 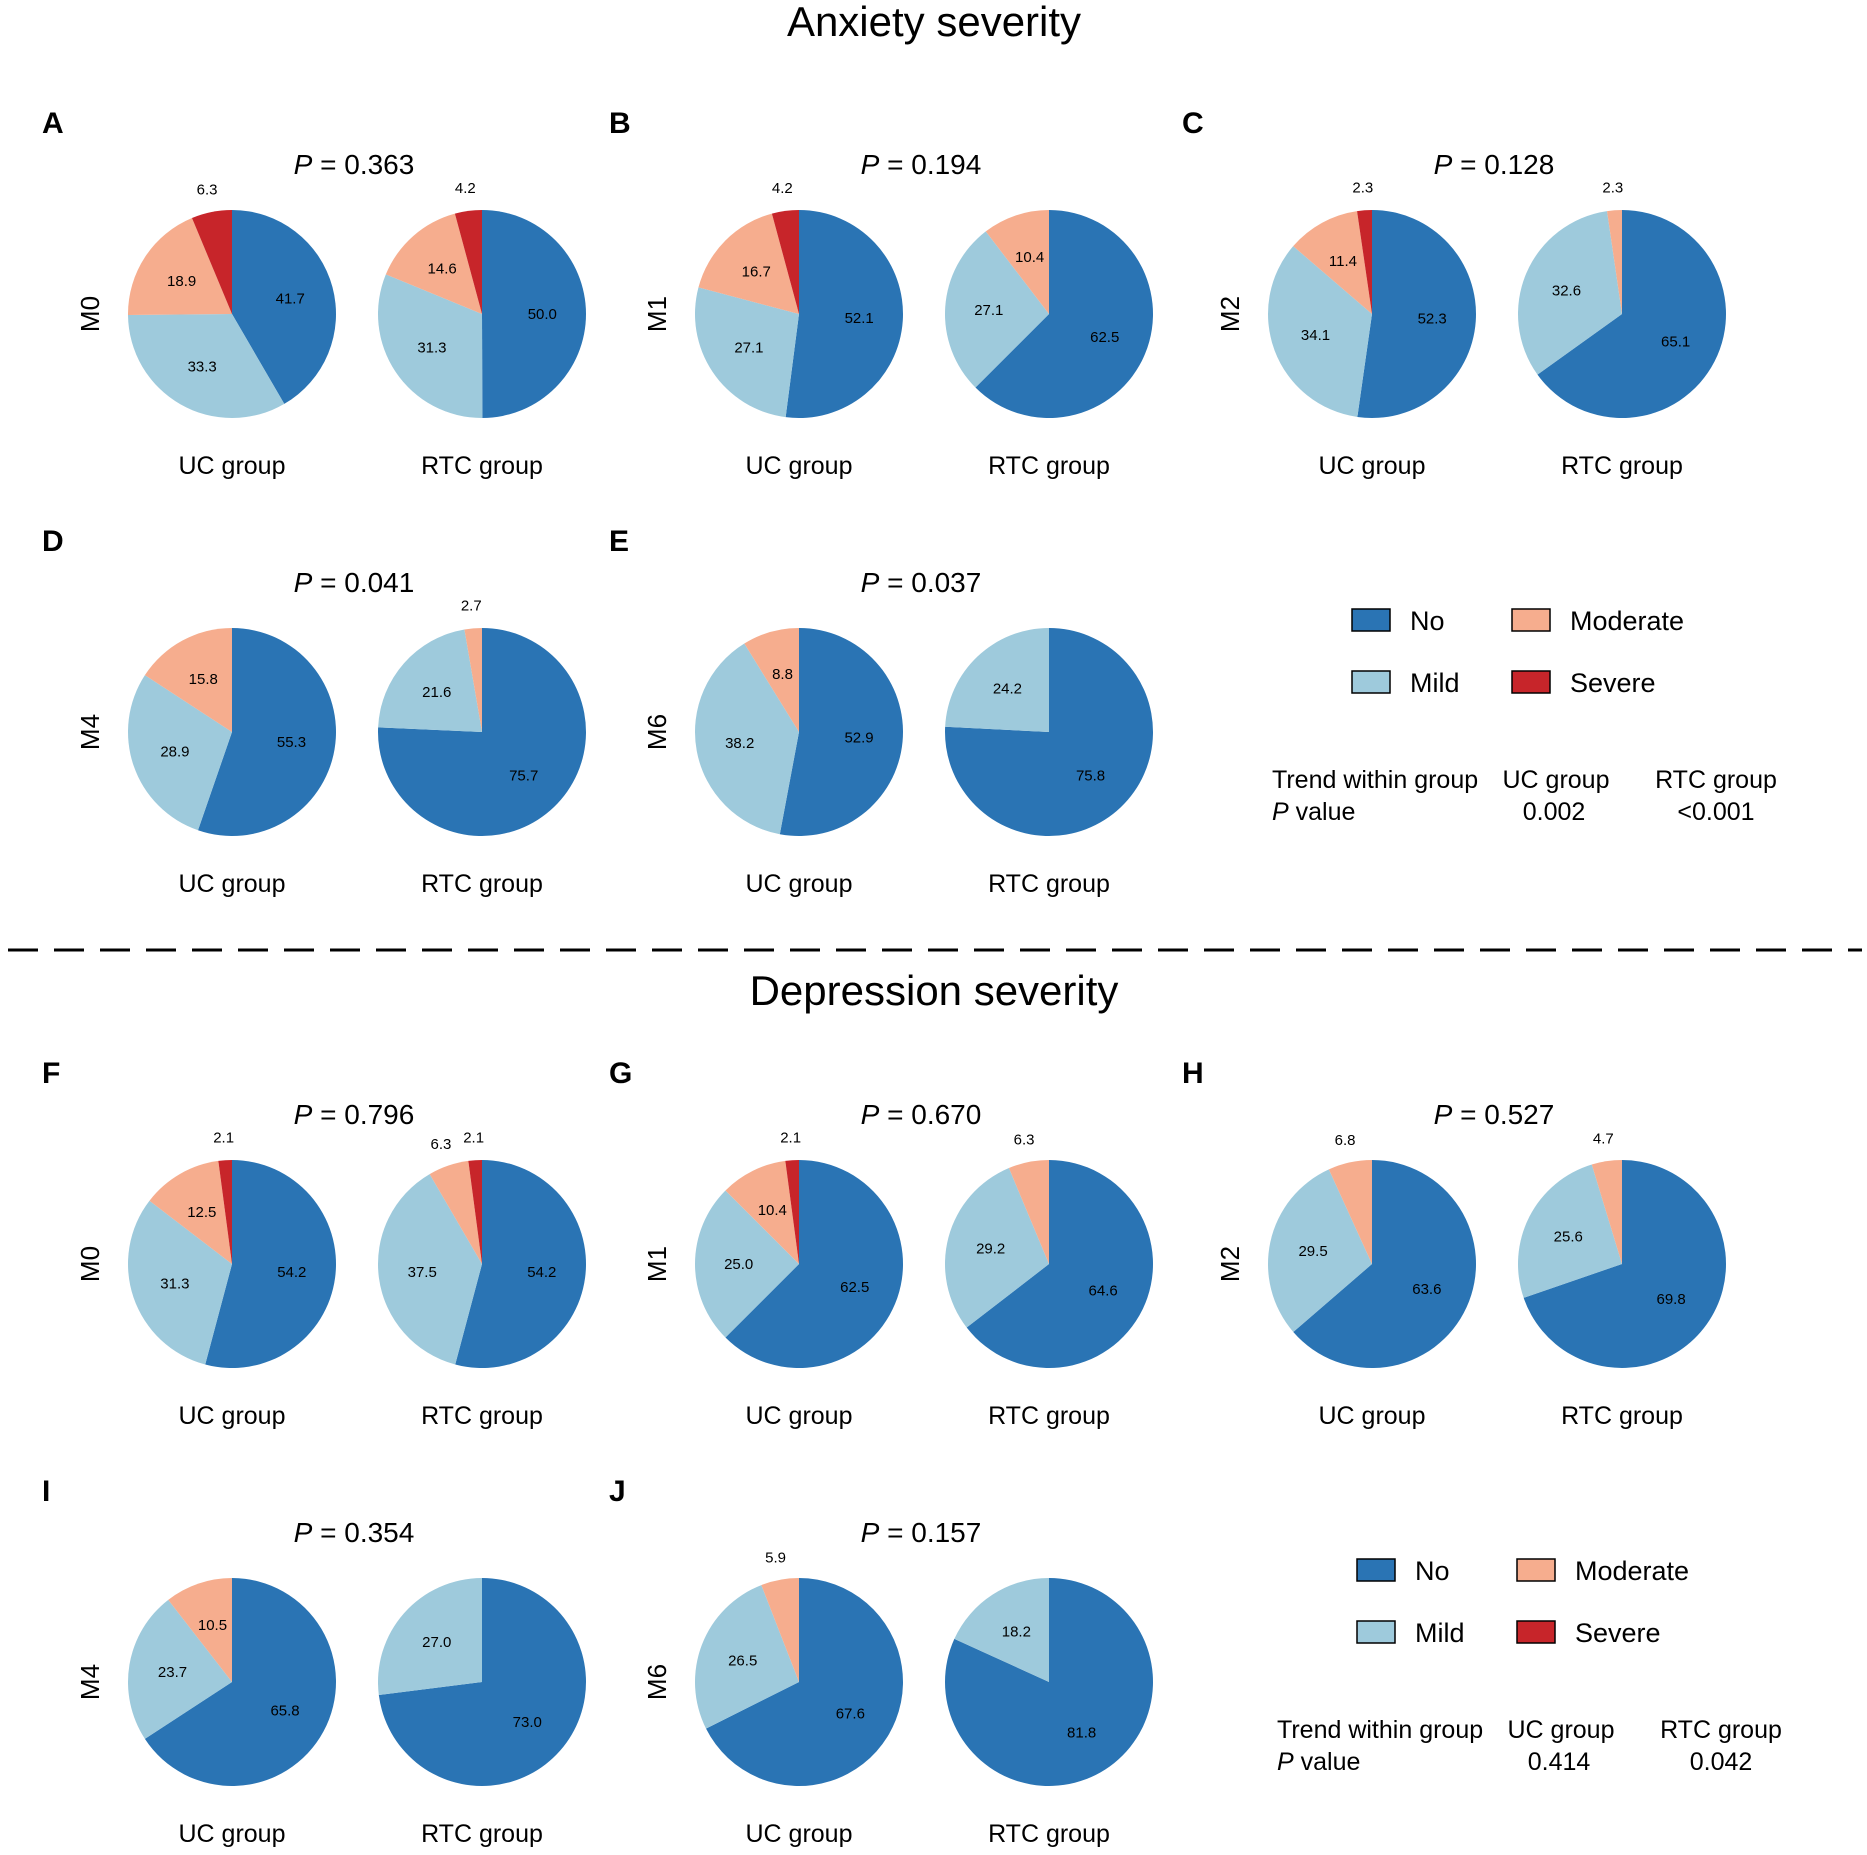 What do you see at coordinates (482, 748) in the screenshot?
I see `pie-rtc-group: 75.7 21.6 2.7 RTC group` at bounding box center [482, 748].